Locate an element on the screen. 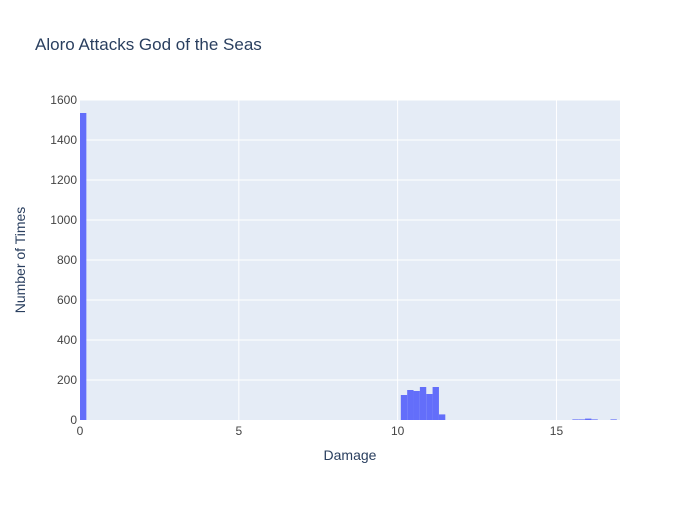 The height and width of the screenshot is (505, 700). x-tick-label: 5 is located at coordinates (238, 431).